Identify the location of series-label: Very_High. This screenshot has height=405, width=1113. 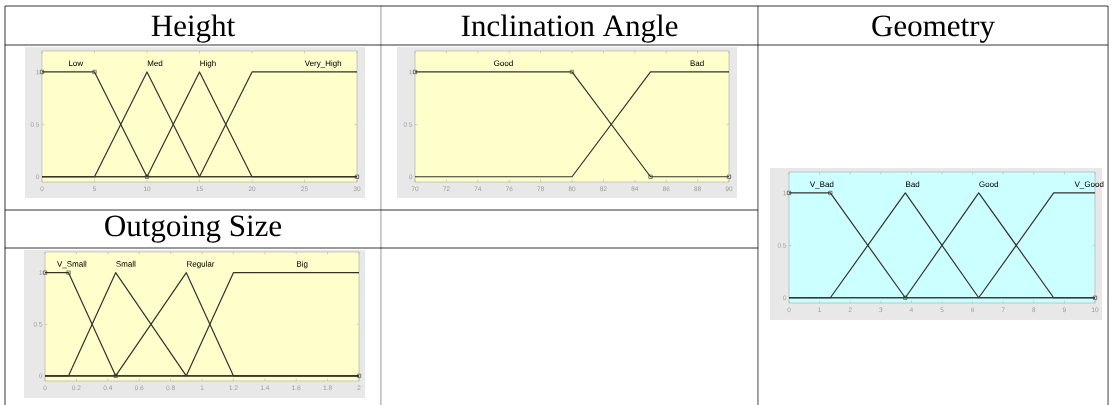
(323, 64).